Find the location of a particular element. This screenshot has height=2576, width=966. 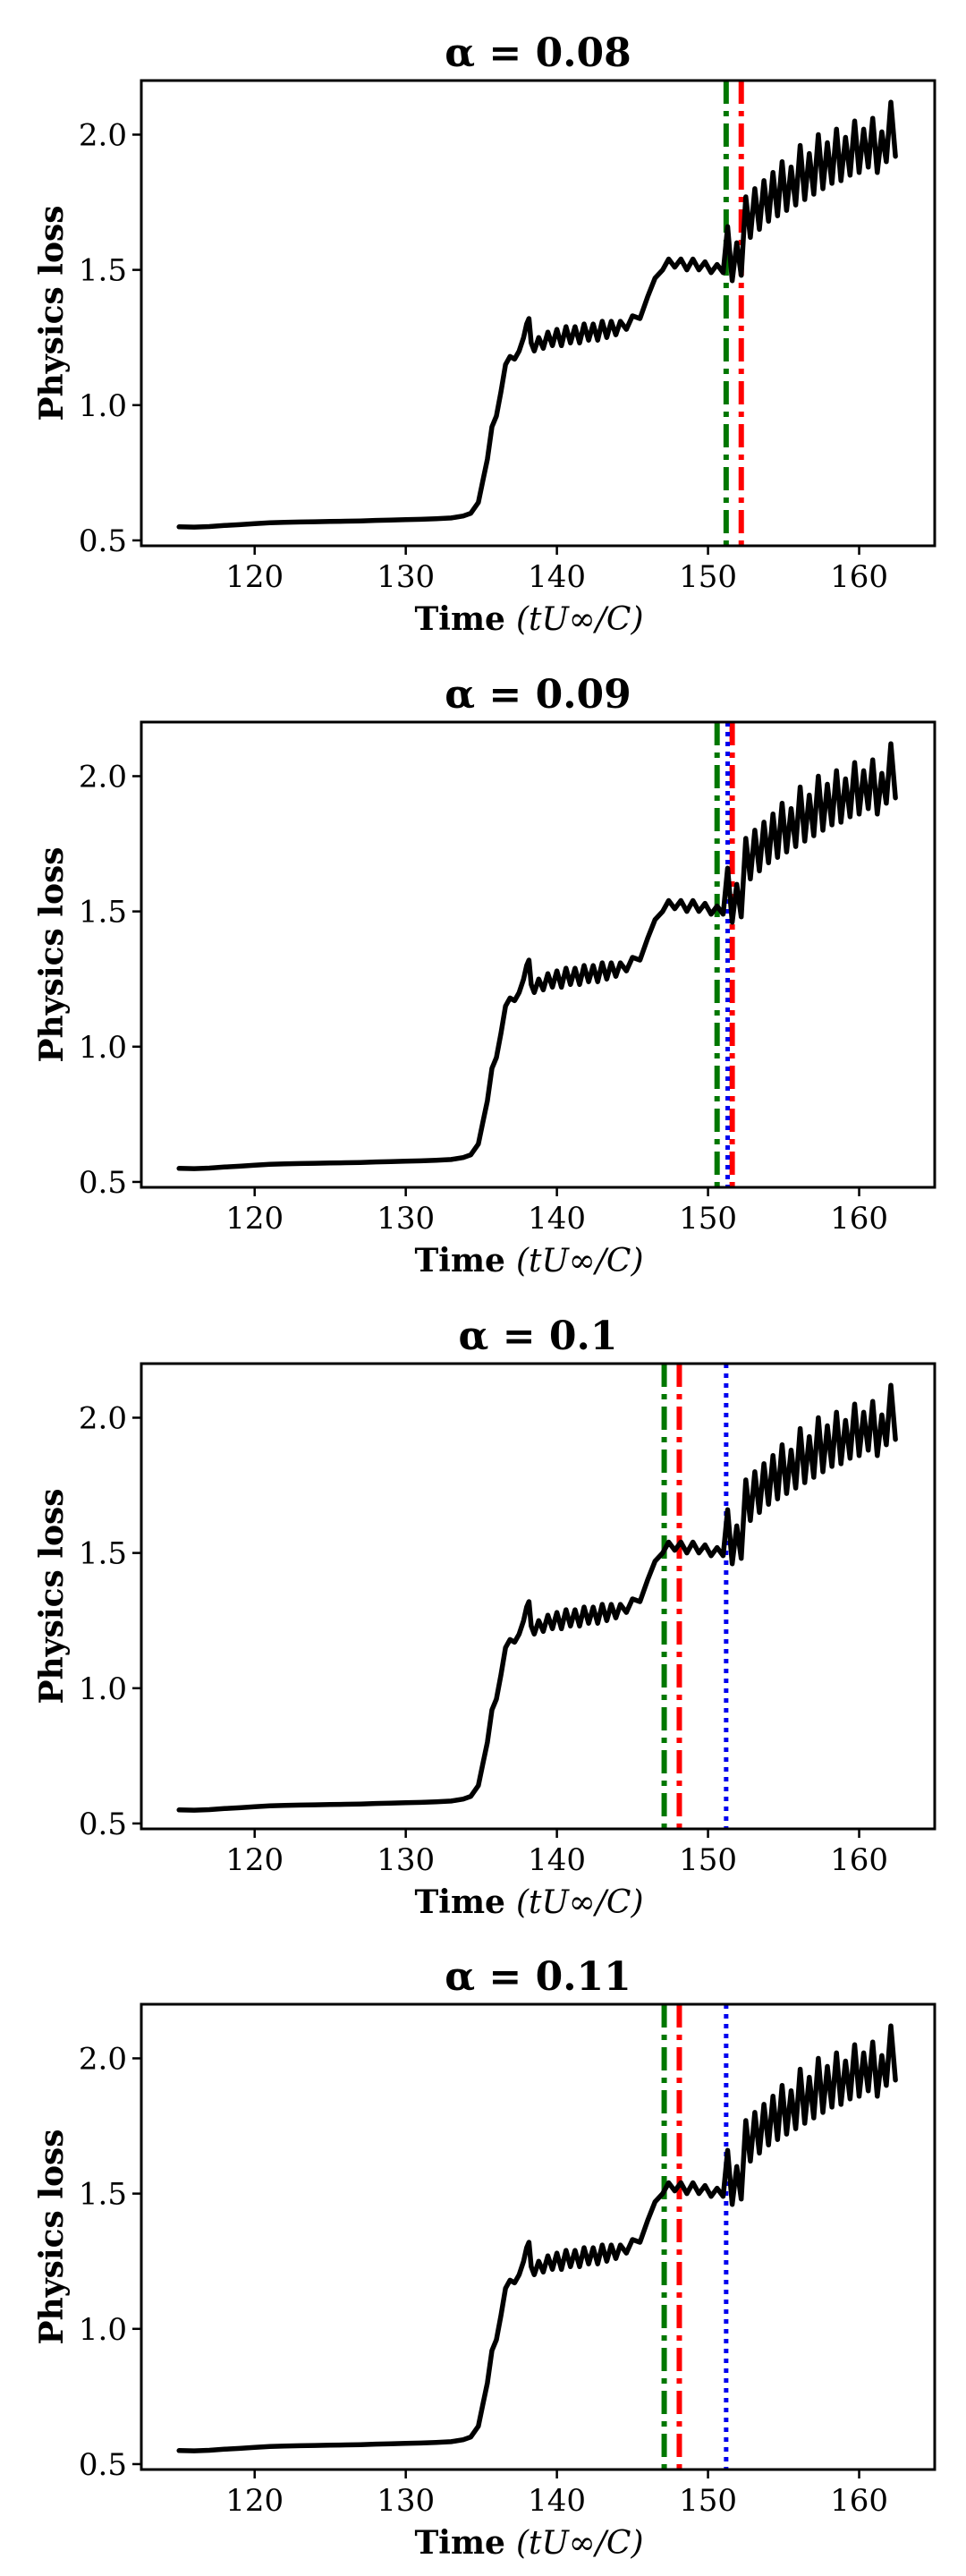

chart-title: α = 0.1 is located at coordinates (538, 1336).